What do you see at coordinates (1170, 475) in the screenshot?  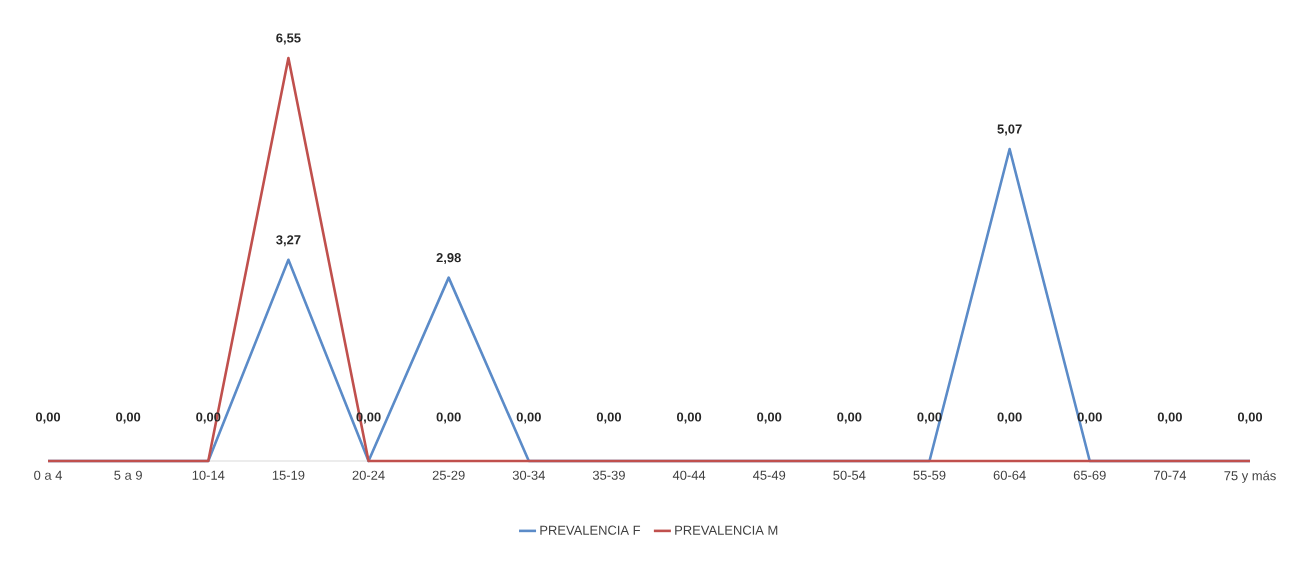 I see `x-tick-label: 70-74` at bounding box center [1170, 475].